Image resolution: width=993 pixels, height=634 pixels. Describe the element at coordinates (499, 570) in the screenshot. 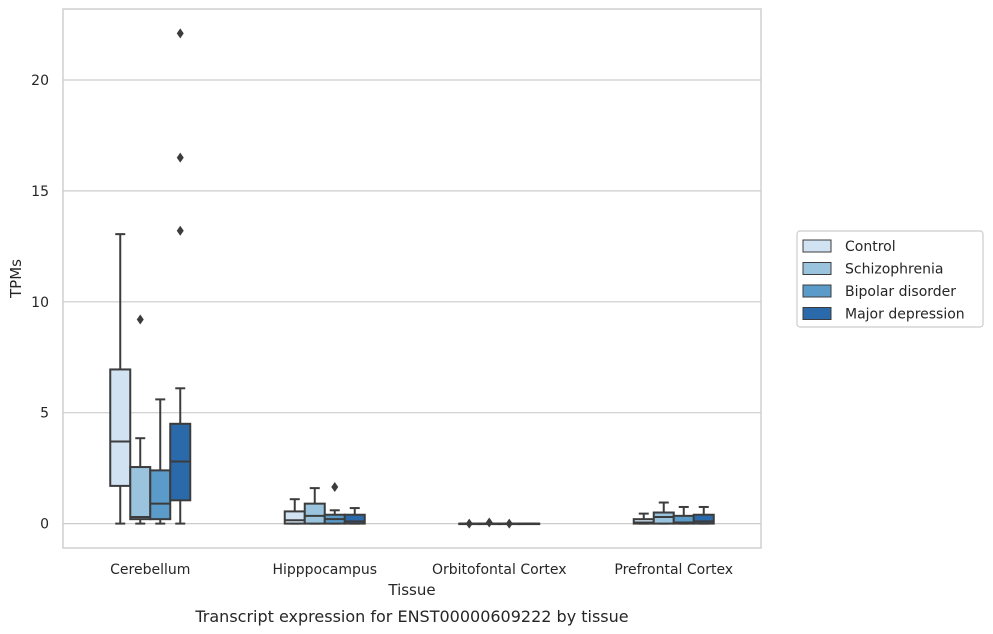

I see `x-tick-label: Orbitofontal Cortex` at that location.